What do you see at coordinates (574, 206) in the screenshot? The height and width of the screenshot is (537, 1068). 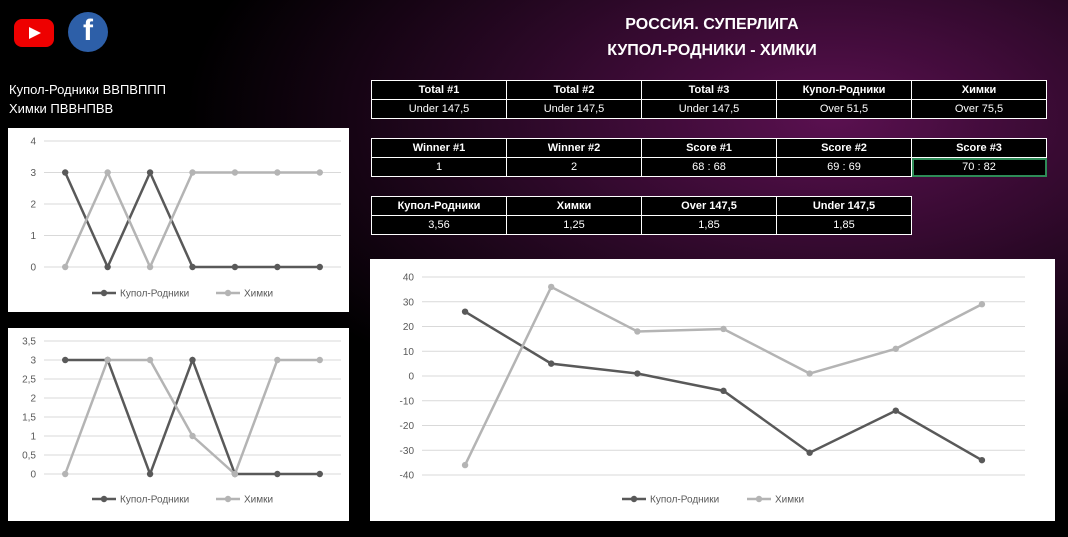 I see `table-header: Химки` at bounding box center [574, 206].